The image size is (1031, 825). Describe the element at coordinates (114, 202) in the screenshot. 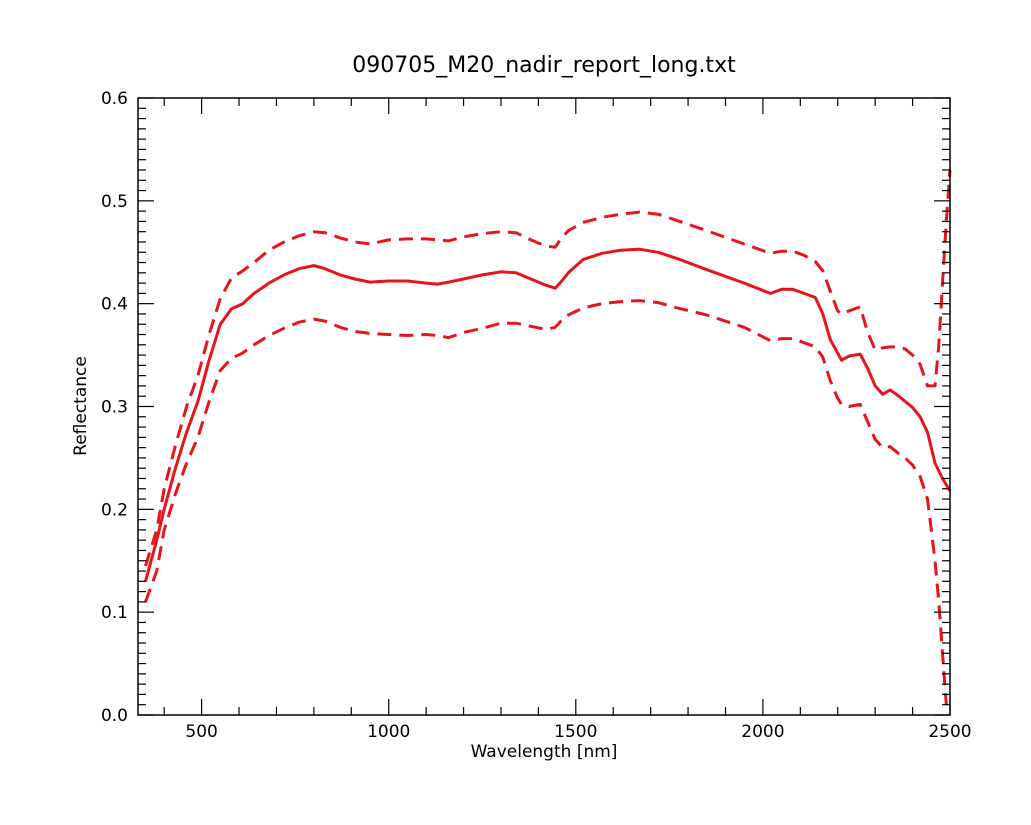

I see `y-tick-label: 0.5` at that location.